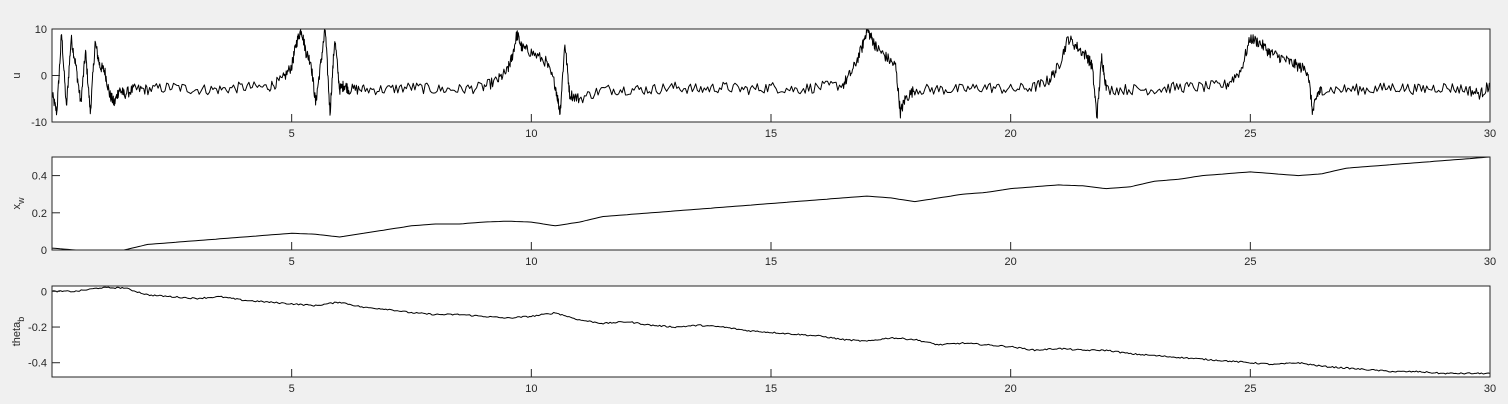 This screenshot has width=1508, height=404. What do you see at coordinates (18, 331) in the screenshot?
I see `y-axis-label: thetab` at bounding box center [18, 331].